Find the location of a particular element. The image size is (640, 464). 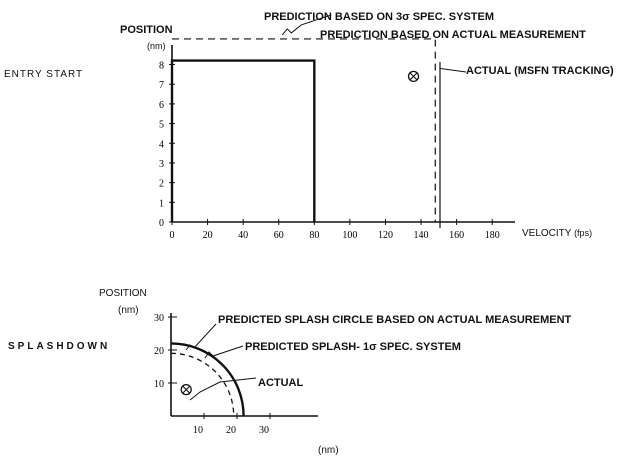

top-y-tick-label: 0 is located at coordinates (161, 223).